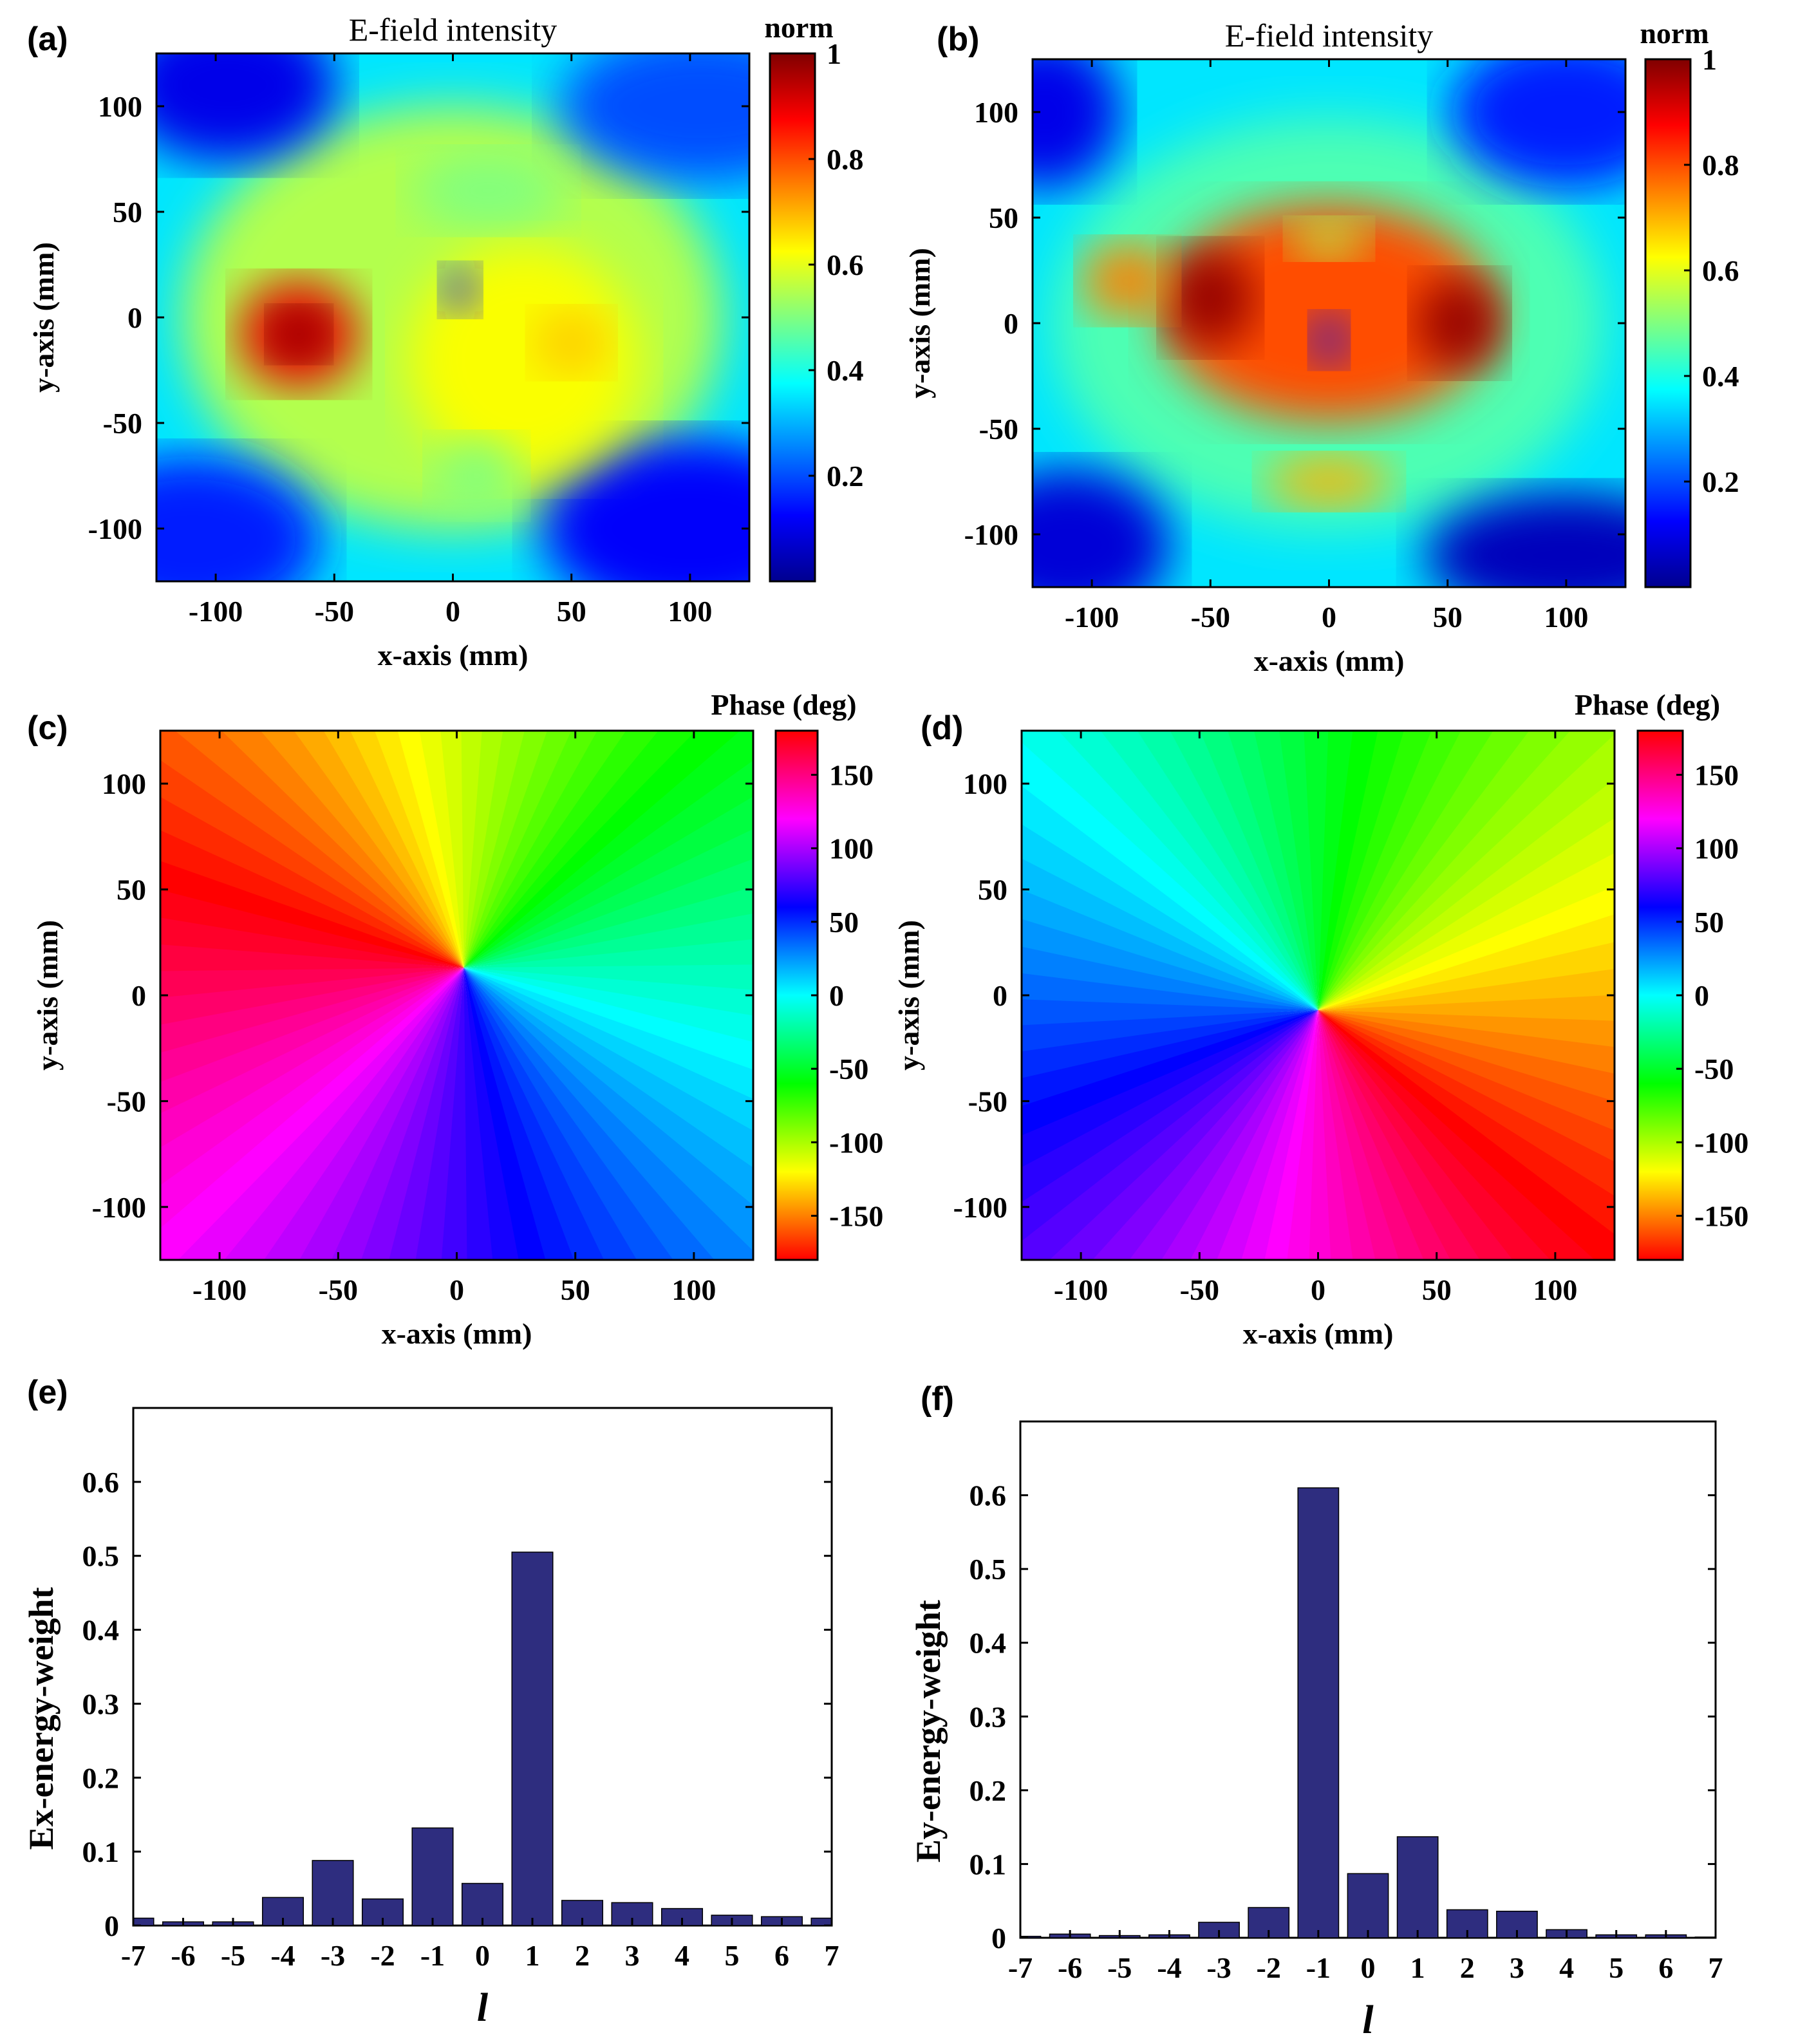 This screenshot has height=2044, width=1807. Describe the element at coordinates (846, 159) in the screenshot. I see `colorbar-tick-label: 0.8` at that location.